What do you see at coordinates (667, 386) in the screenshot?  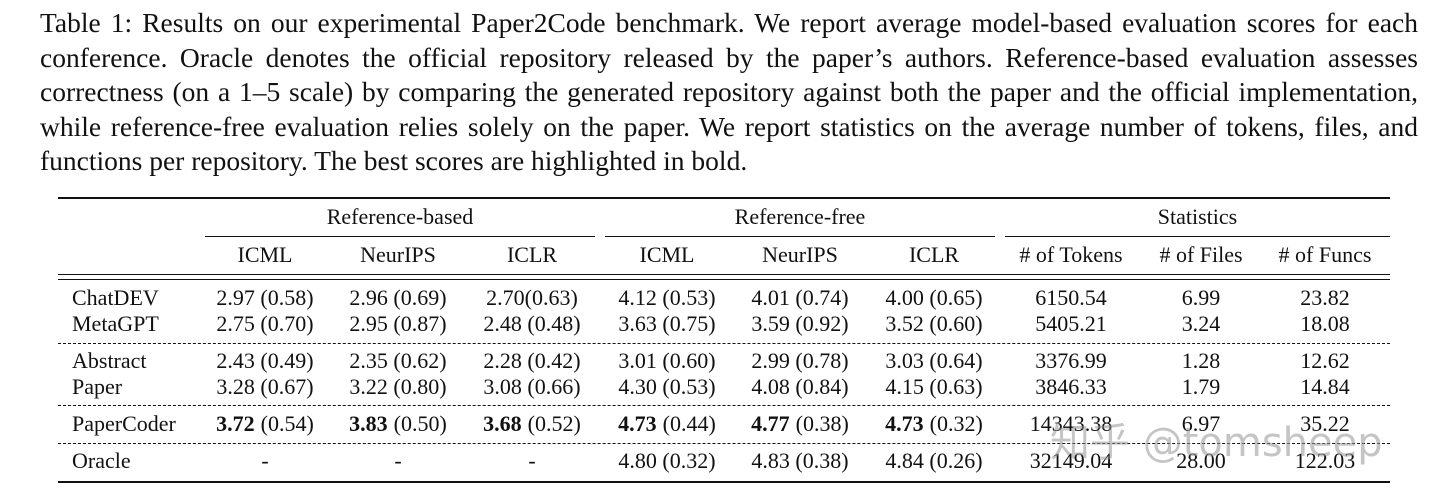 I see `cell: 4.30 (0.53)` at bounding box center [667, 386].